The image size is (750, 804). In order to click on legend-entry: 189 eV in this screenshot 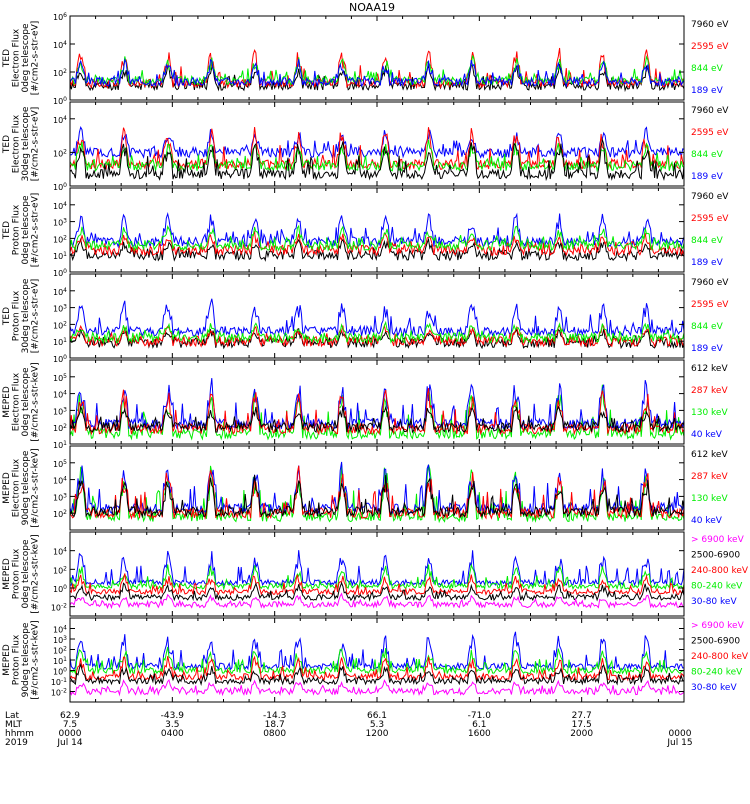, I will do `click(707, 91)`.